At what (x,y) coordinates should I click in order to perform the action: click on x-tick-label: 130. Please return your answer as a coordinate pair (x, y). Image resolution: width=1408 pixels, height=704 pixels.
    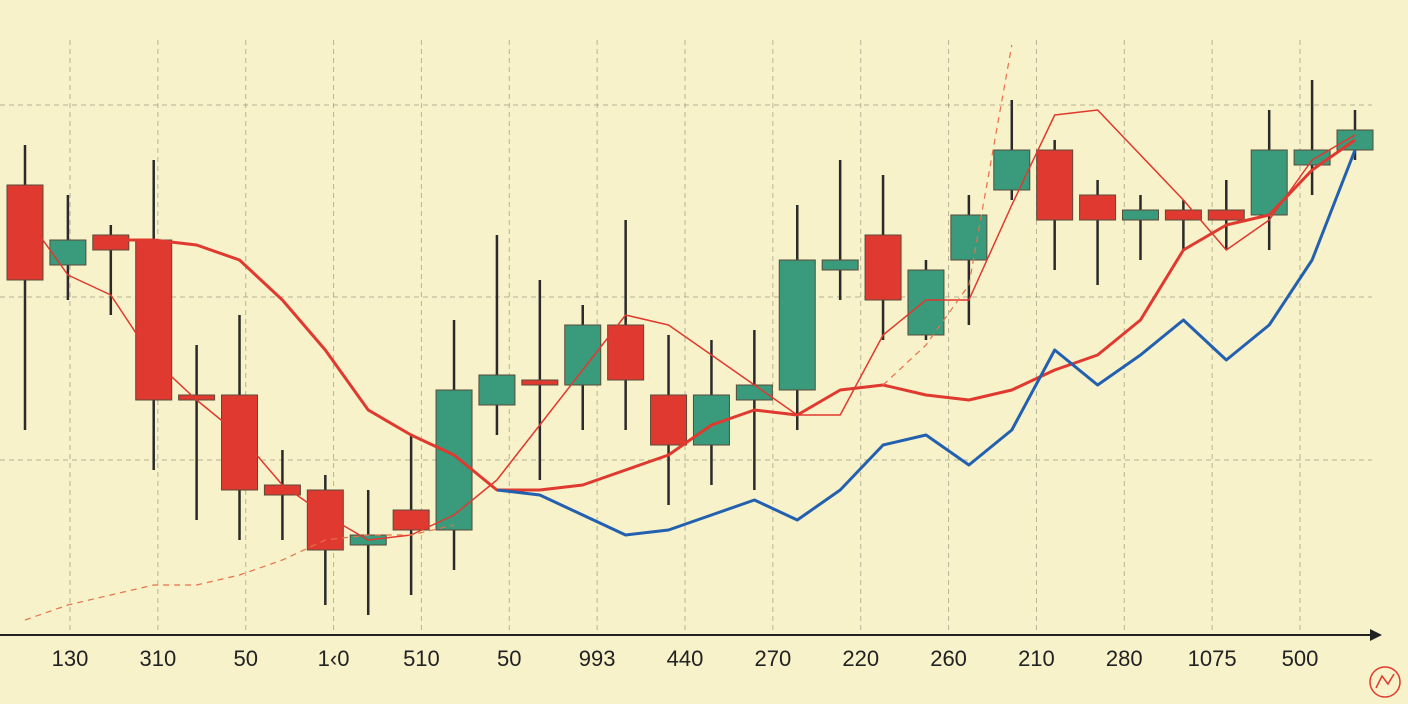
    Looking at the image, I should click on (70, 658).